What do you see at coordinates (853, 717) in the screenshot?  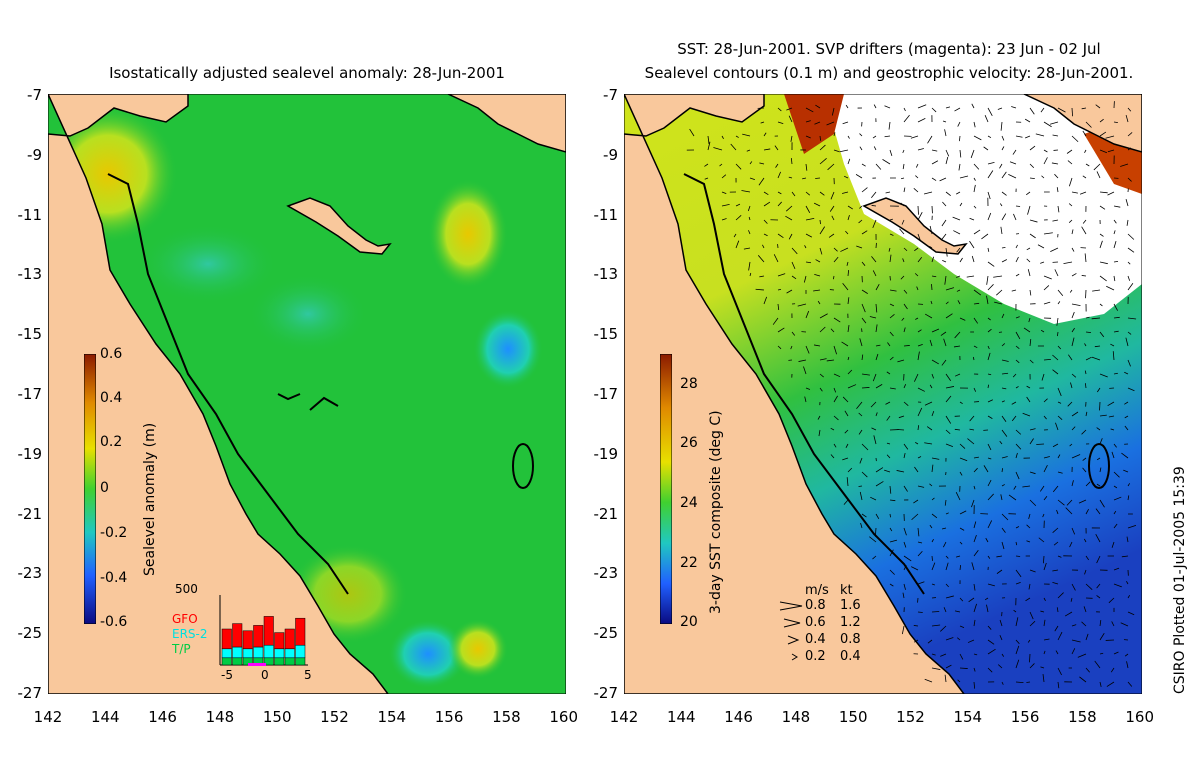 I see `x-tick-label: 150` at bounding box center [853, 717].